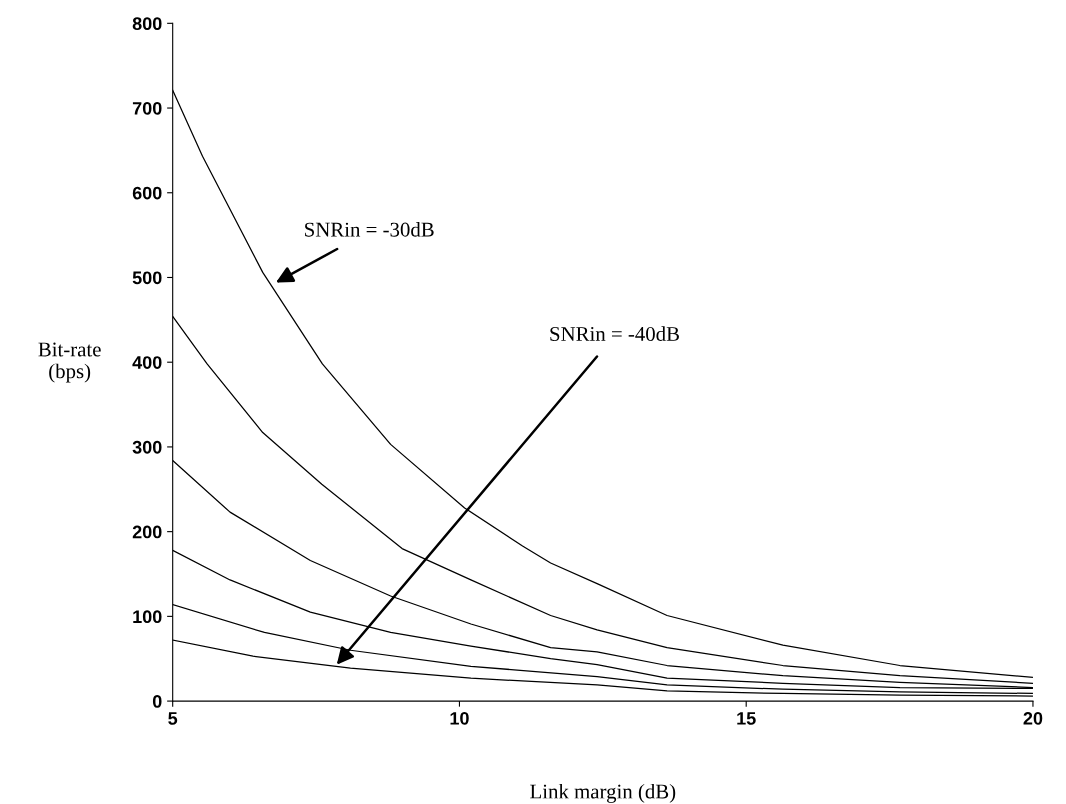 Image resolution: width=1066 pixels, height=804 pixels. Describe the element at coordinates (369, 229) in the screenshot. I see `annotation: SNRin = -30dB` at that location.